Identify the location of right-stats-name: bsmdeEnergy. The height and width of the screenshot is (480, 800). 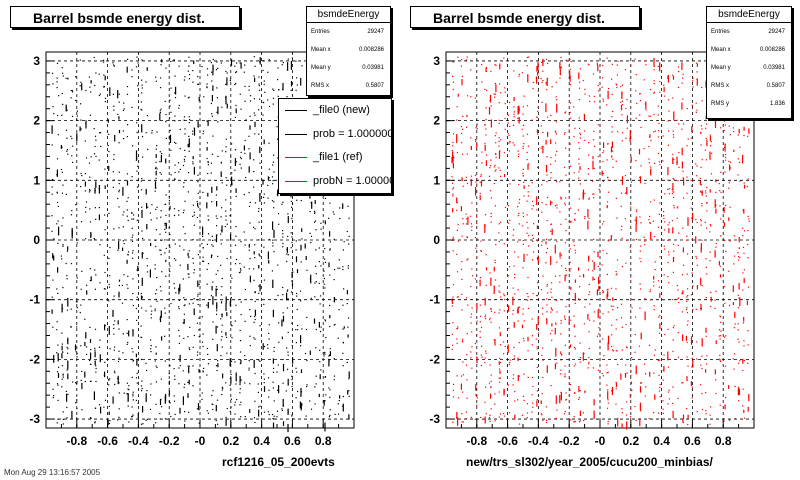
(749, 15).